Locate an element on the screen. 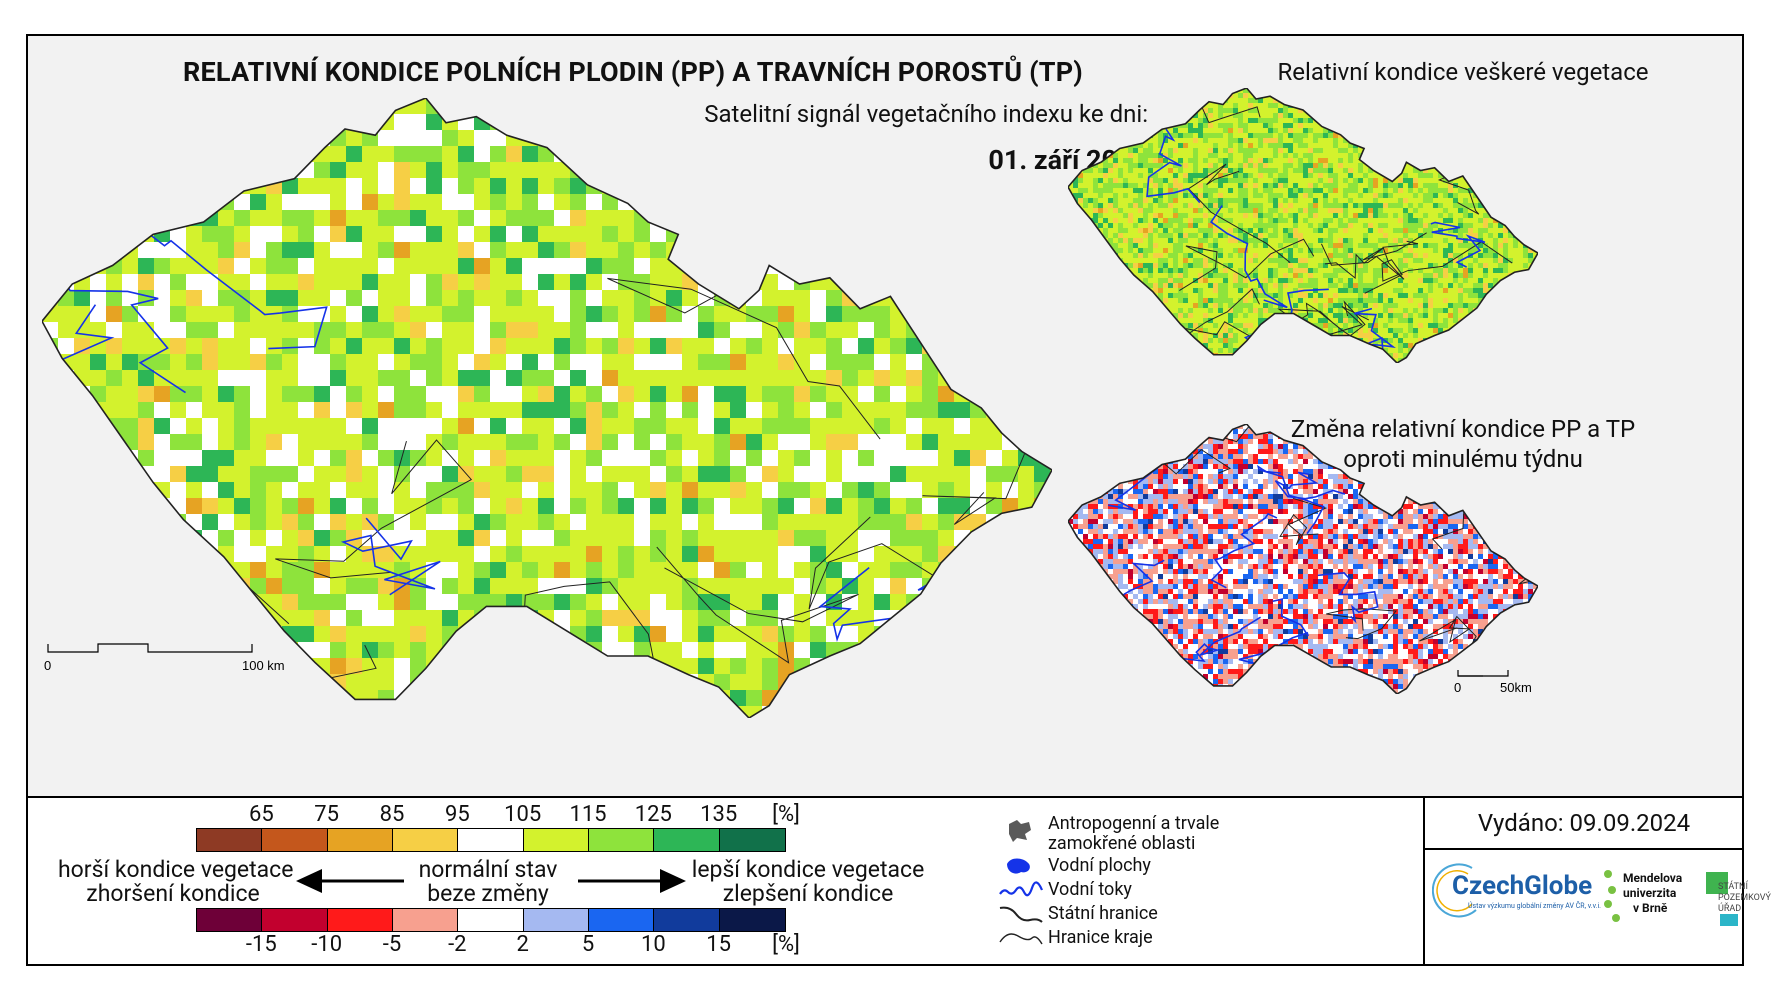 This screenshot has height=1003, width=1772. mendelu-logo: Mendelova univerzita v Brně is located at coordinates (1652, 893).